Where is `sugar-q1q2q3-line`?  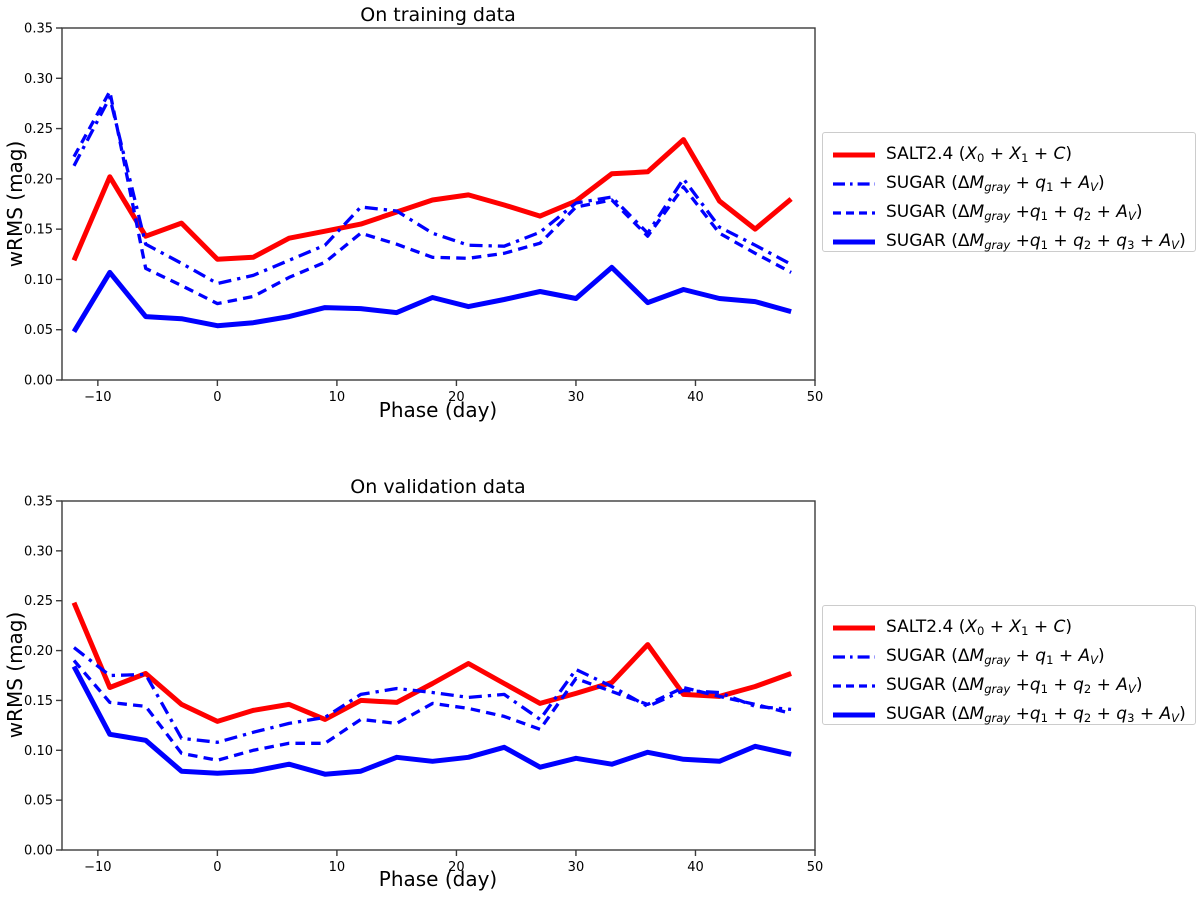 sugar-q1q2q3-line is located at coordinates (431, 721).